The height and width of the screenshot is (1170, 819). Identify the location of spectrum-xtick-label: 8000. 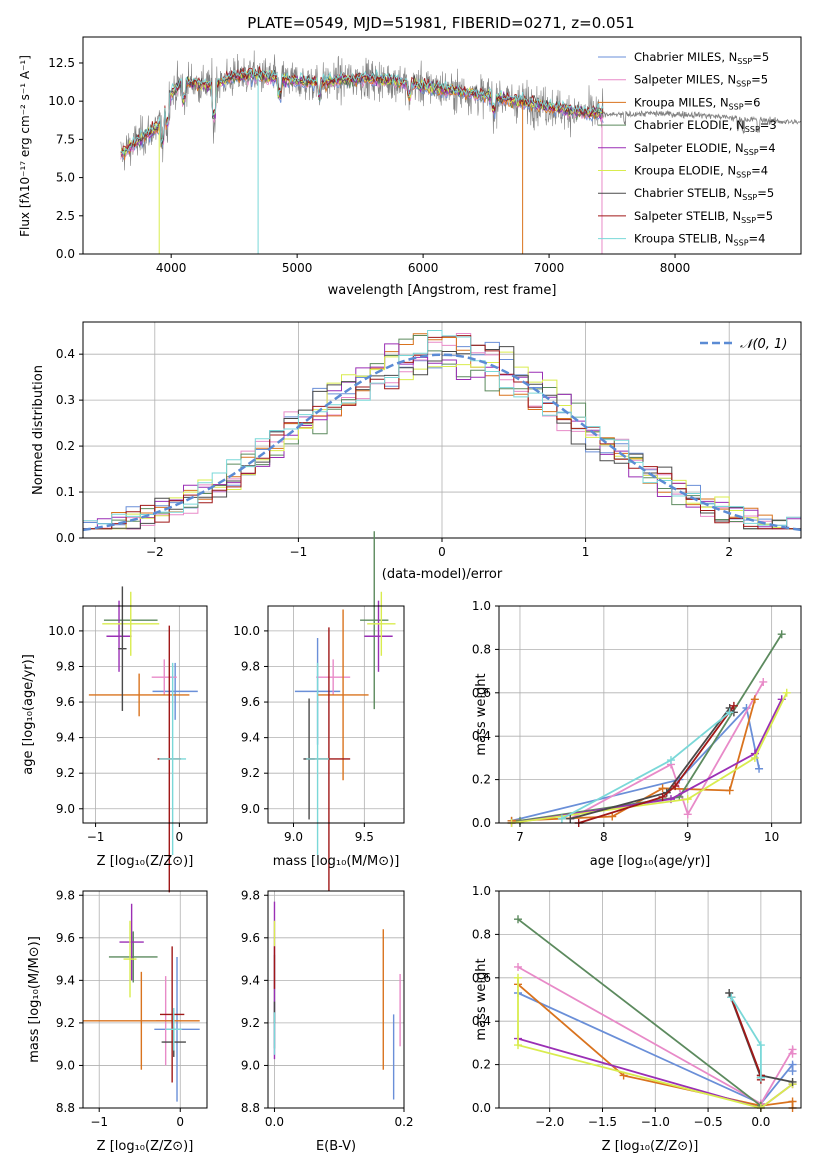
(675, 268).